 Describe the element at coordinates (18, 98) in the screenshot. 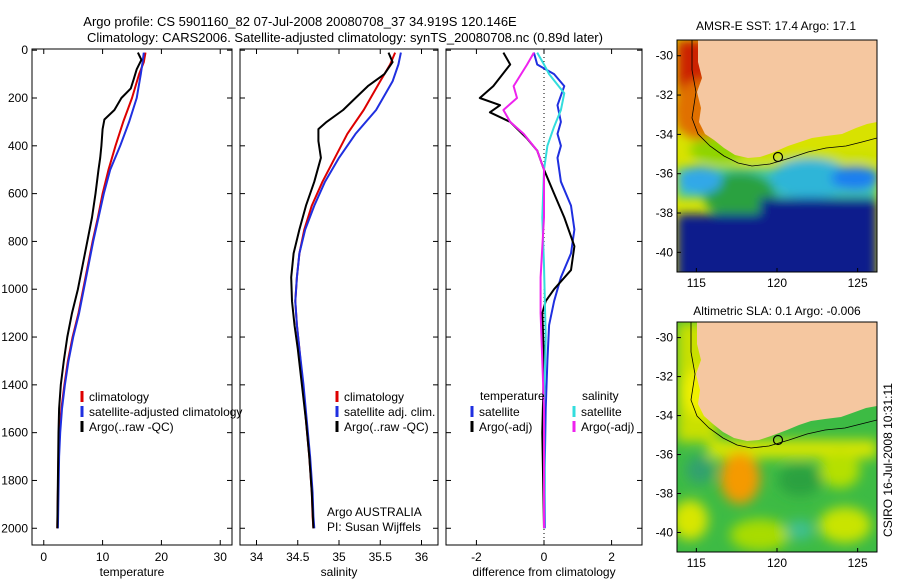

I see `y-tick-label: 200` at that location.